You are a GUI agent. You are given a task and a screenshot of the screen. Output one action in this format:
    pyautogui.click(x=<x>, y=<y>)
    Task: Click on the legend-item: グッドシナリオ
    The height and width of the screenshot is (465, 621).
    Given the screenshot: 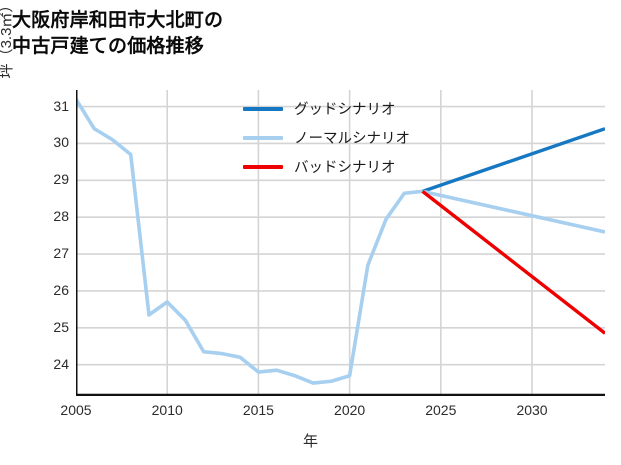 What is the action you would take?
    pyautogui.click(x=348, y=108)
    